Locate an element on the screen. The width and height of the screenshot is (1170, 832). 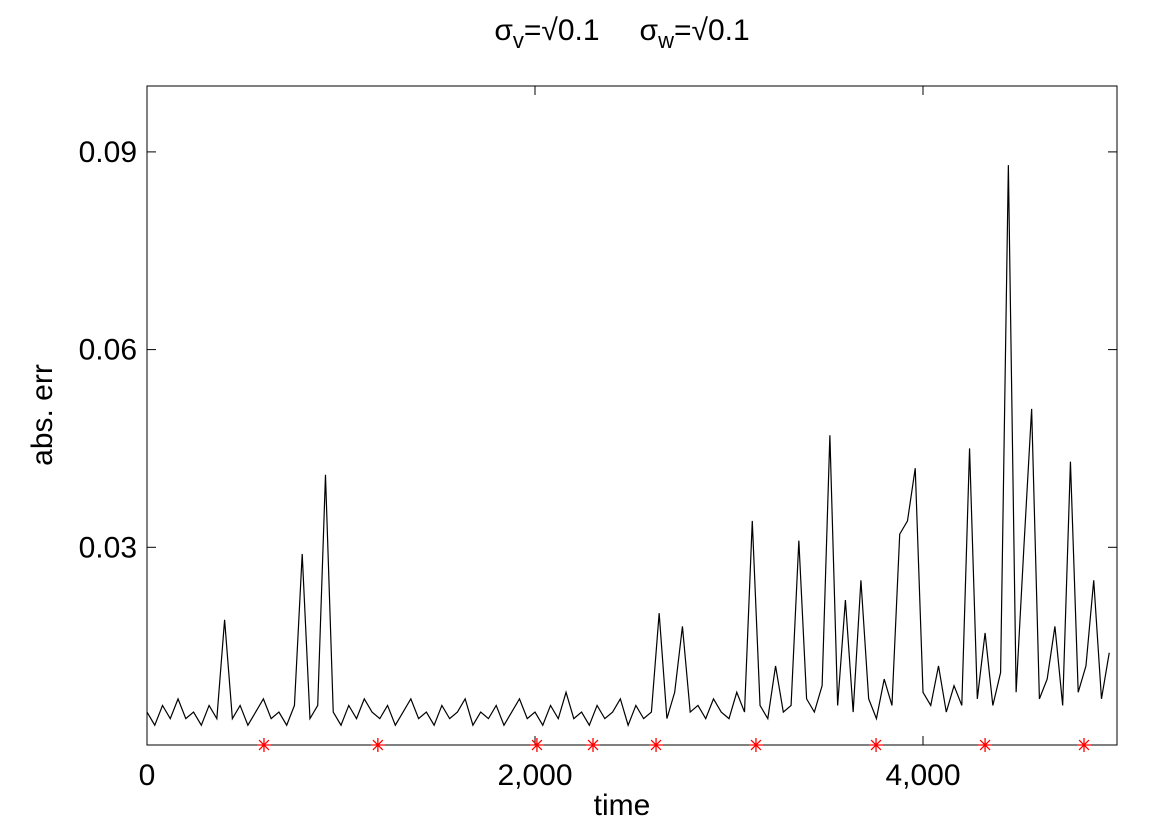
chart-title: σv=√0.1 σw=√0.1 is located at coordinates (621, 33).